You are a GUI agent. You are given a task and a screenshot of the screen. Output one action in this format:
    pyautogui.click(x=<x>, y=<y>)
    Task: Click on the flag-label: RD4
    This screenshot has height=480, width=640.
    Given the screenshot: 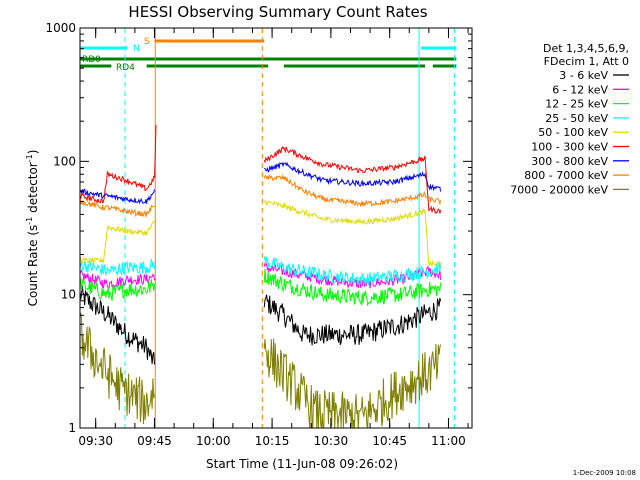 What is the action you would take?
    pyautogui.click(x=125, y=68)
    